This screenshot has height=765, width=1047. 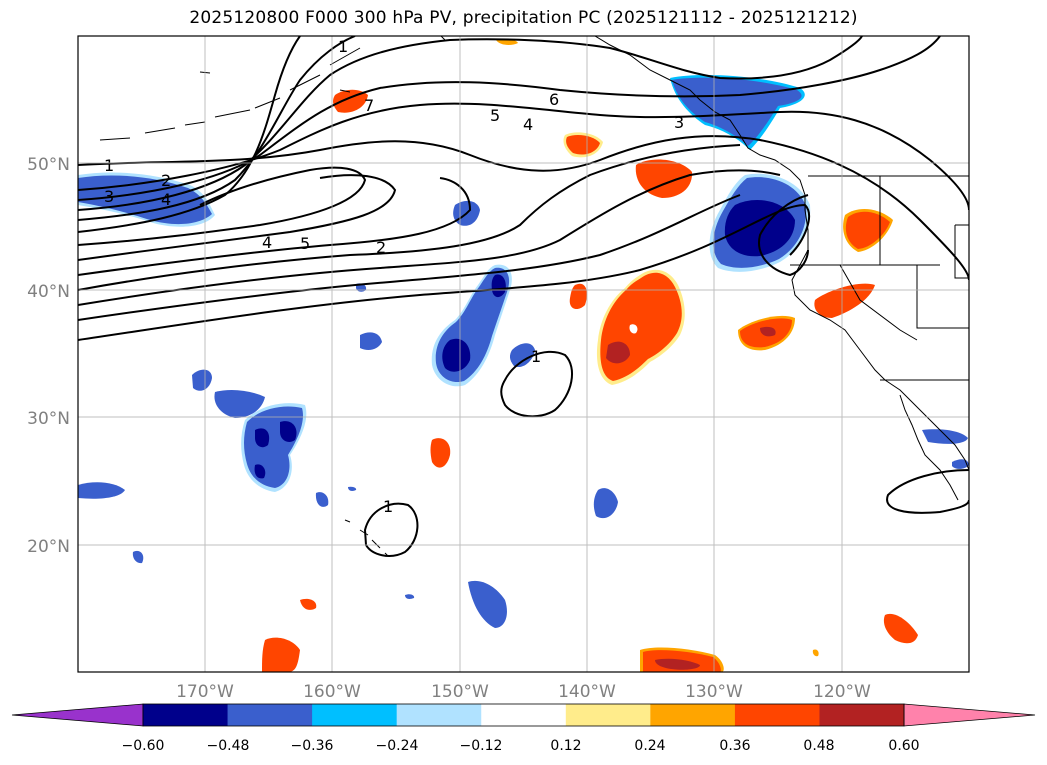 What do you see at coordinates (554, 99) in the screenshot?
I see `pv-label-13: 6` at bounding box center [554, 99].